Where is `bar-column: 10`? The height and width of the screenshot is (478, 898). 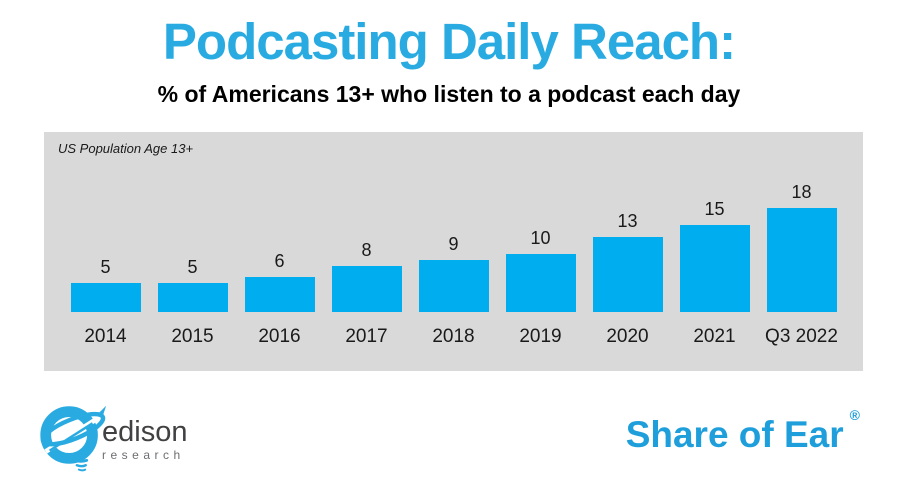 bar-column: 10 is located at coordinates (540, 270).